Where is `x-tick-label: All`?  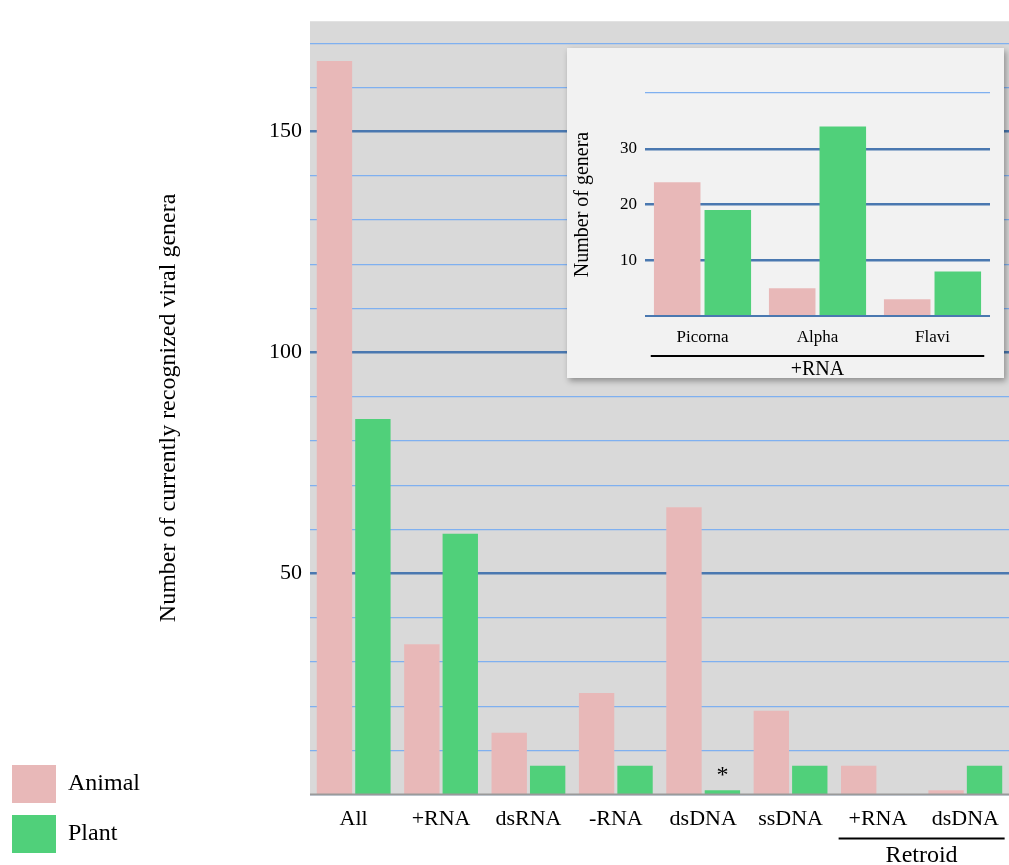
x-tick-label: All is located at coordinates (353, 817).